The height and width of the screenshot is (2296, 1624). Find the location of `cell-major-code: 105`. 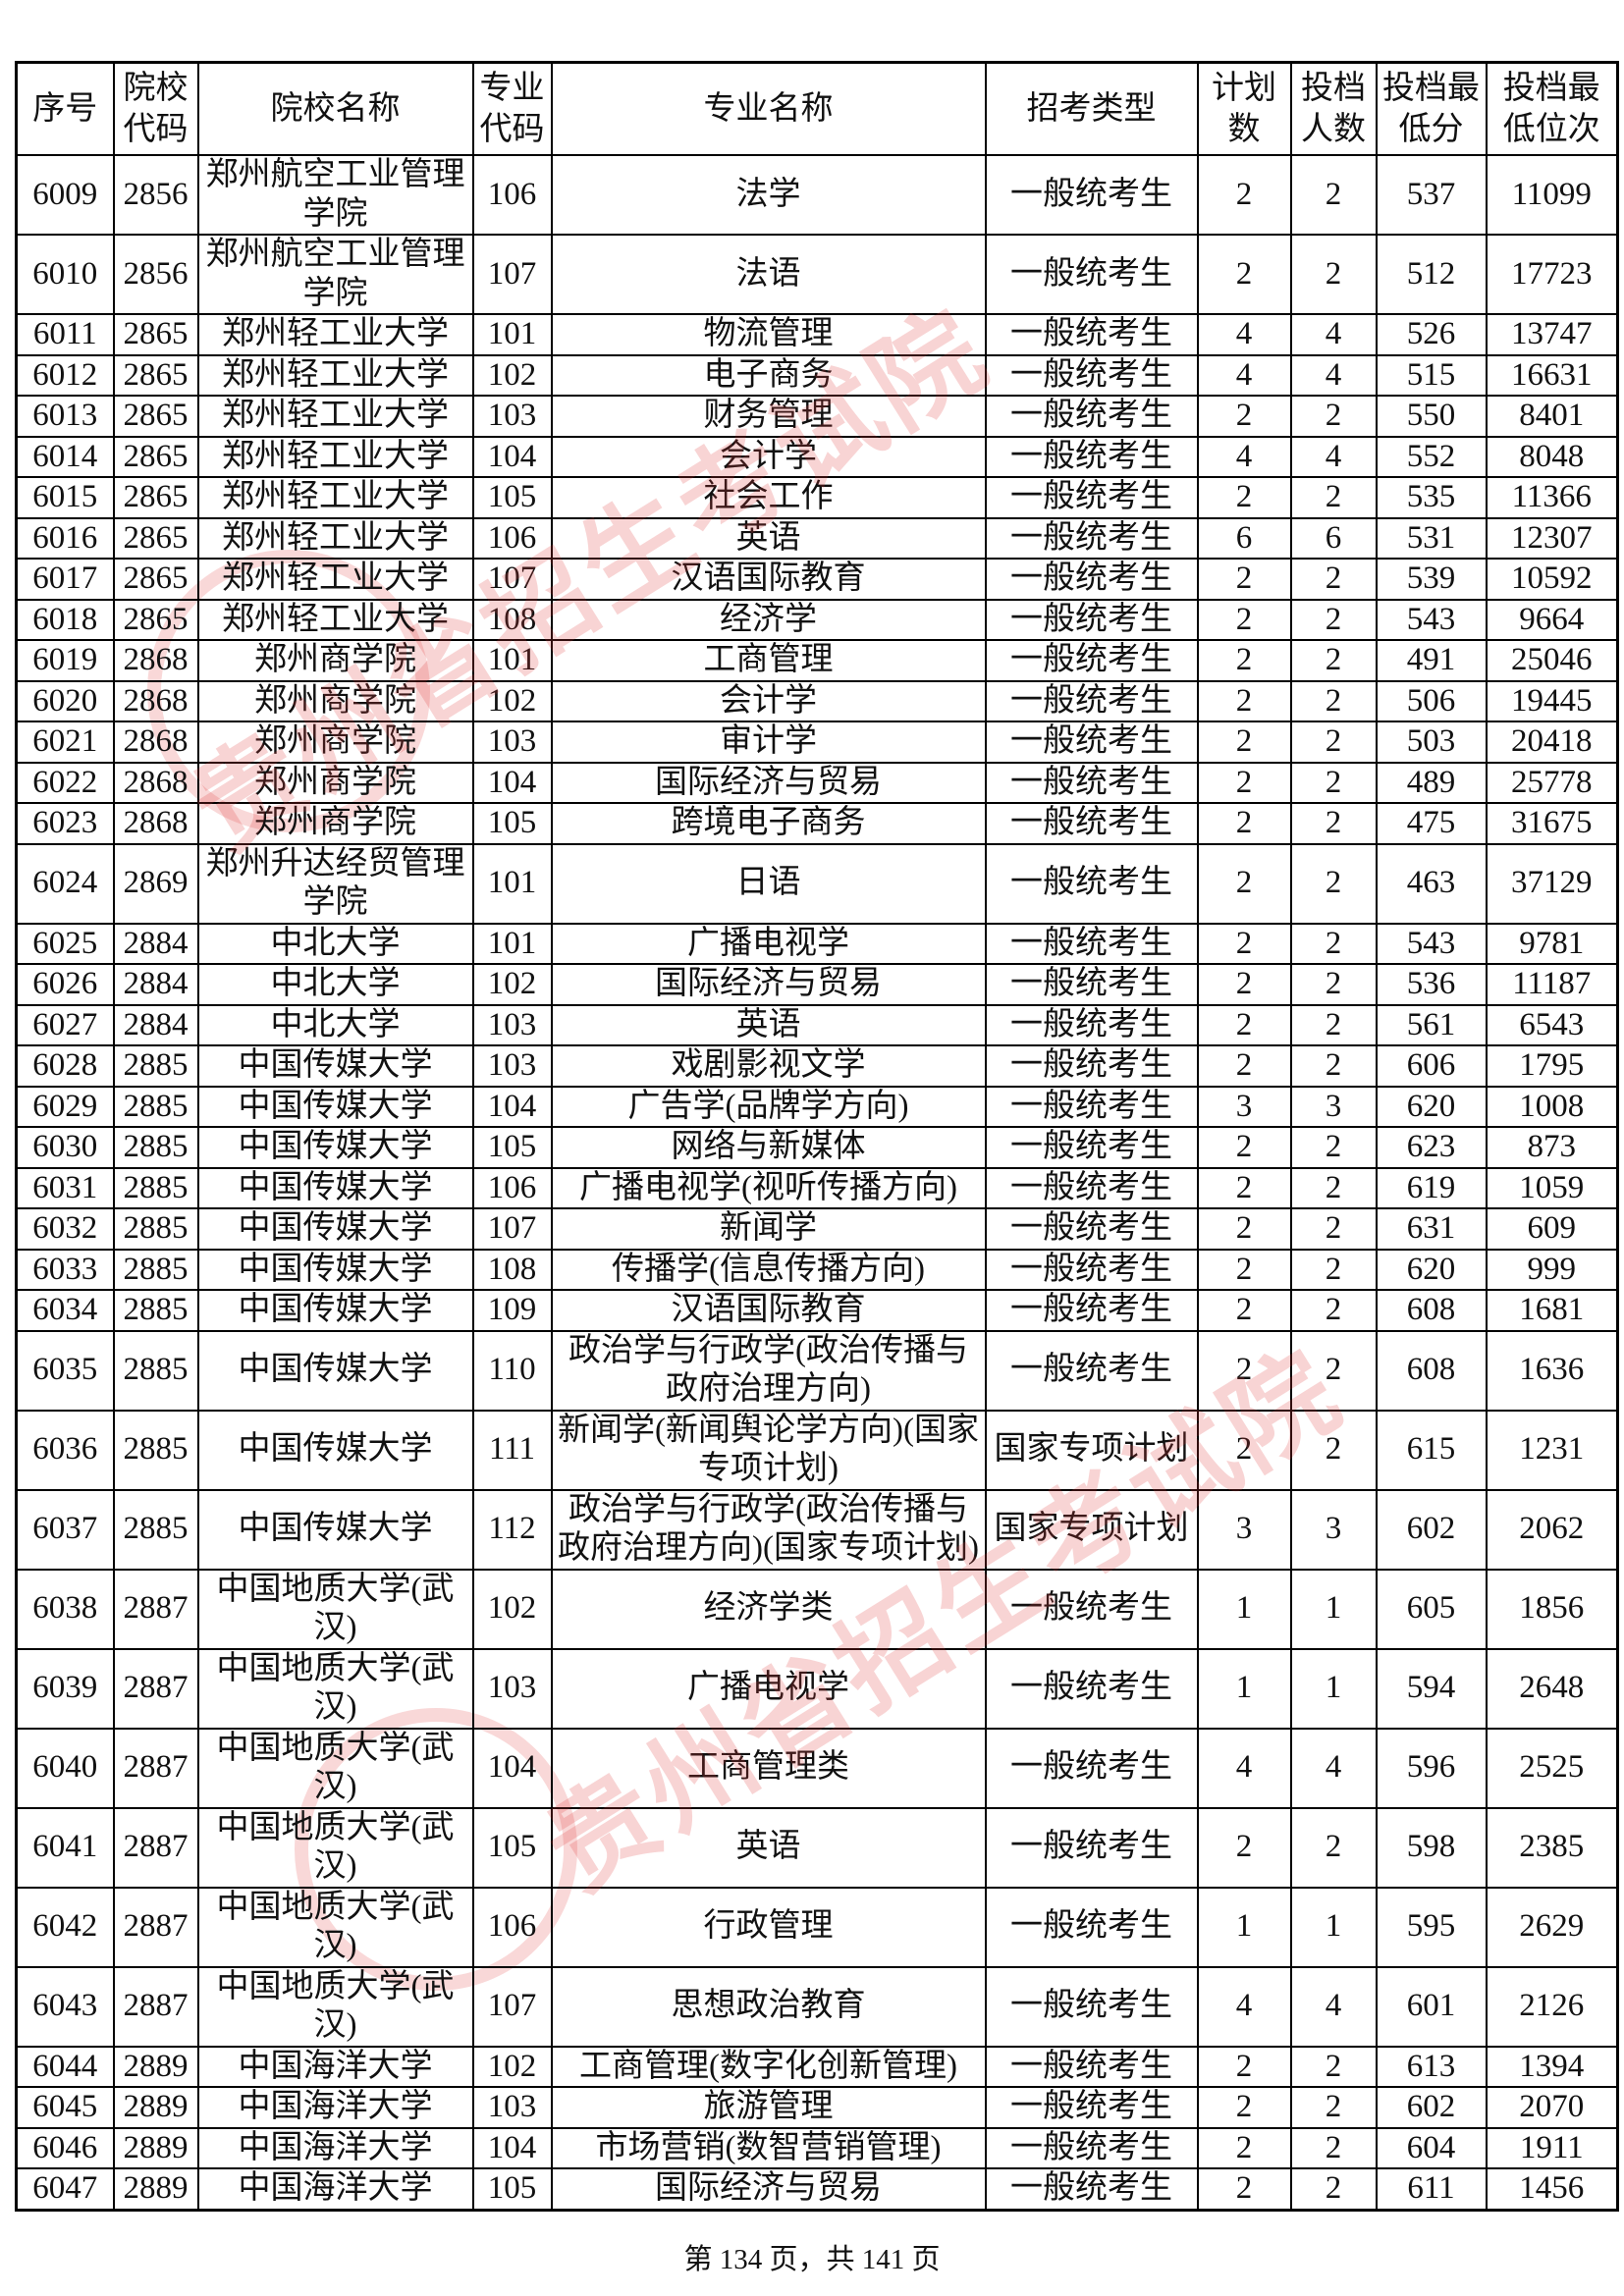

cell-major-code: 105 is located at coordinates (512, 498).